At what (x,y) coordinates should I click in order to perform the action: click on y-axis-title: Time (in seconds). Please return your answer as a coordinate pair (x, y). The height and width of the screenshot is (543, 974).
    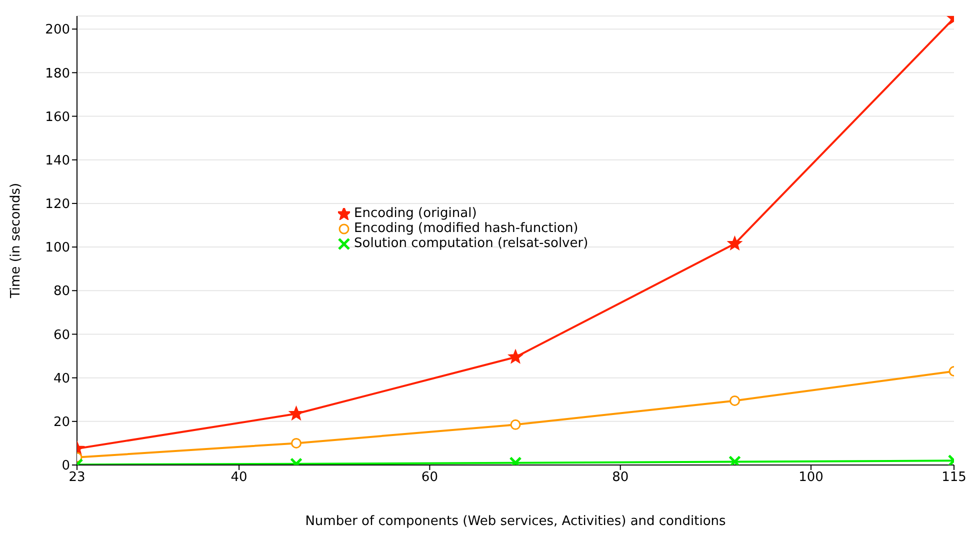
    Looking at the image, I should click on (16, 241).